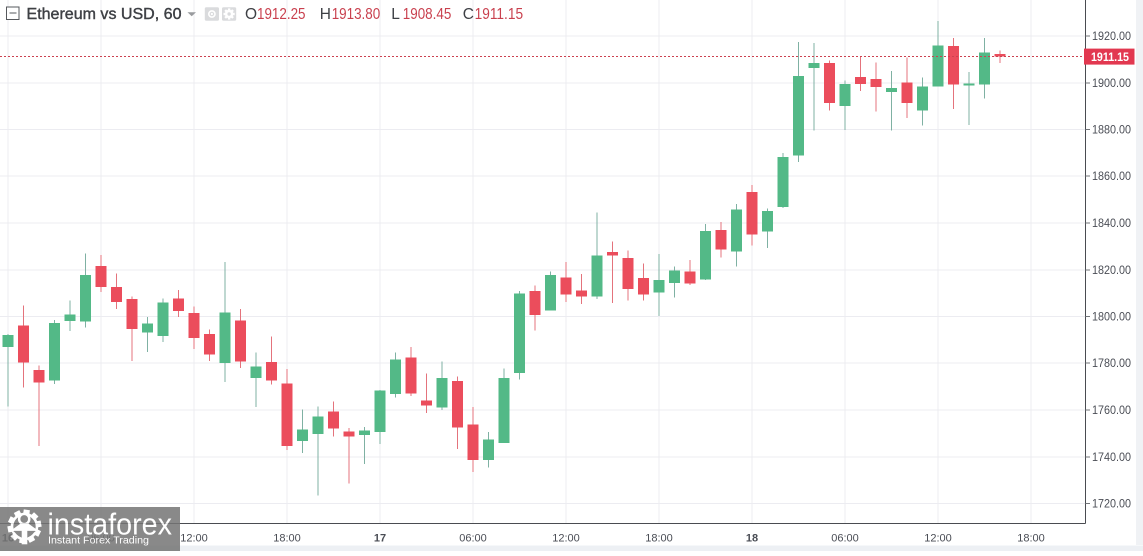 This screenshot has width=1143, height=556. I want to click on svg-text: C, so click(468, 14).